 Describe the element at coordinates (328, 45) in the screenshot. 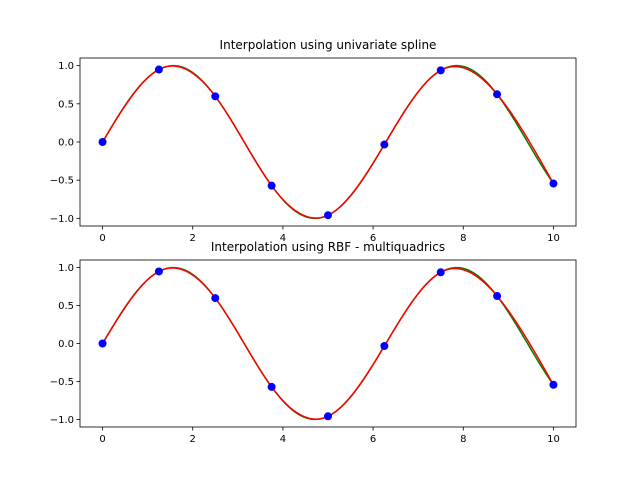

I see `chart-title: Interpolation using univariate spline` at that location.